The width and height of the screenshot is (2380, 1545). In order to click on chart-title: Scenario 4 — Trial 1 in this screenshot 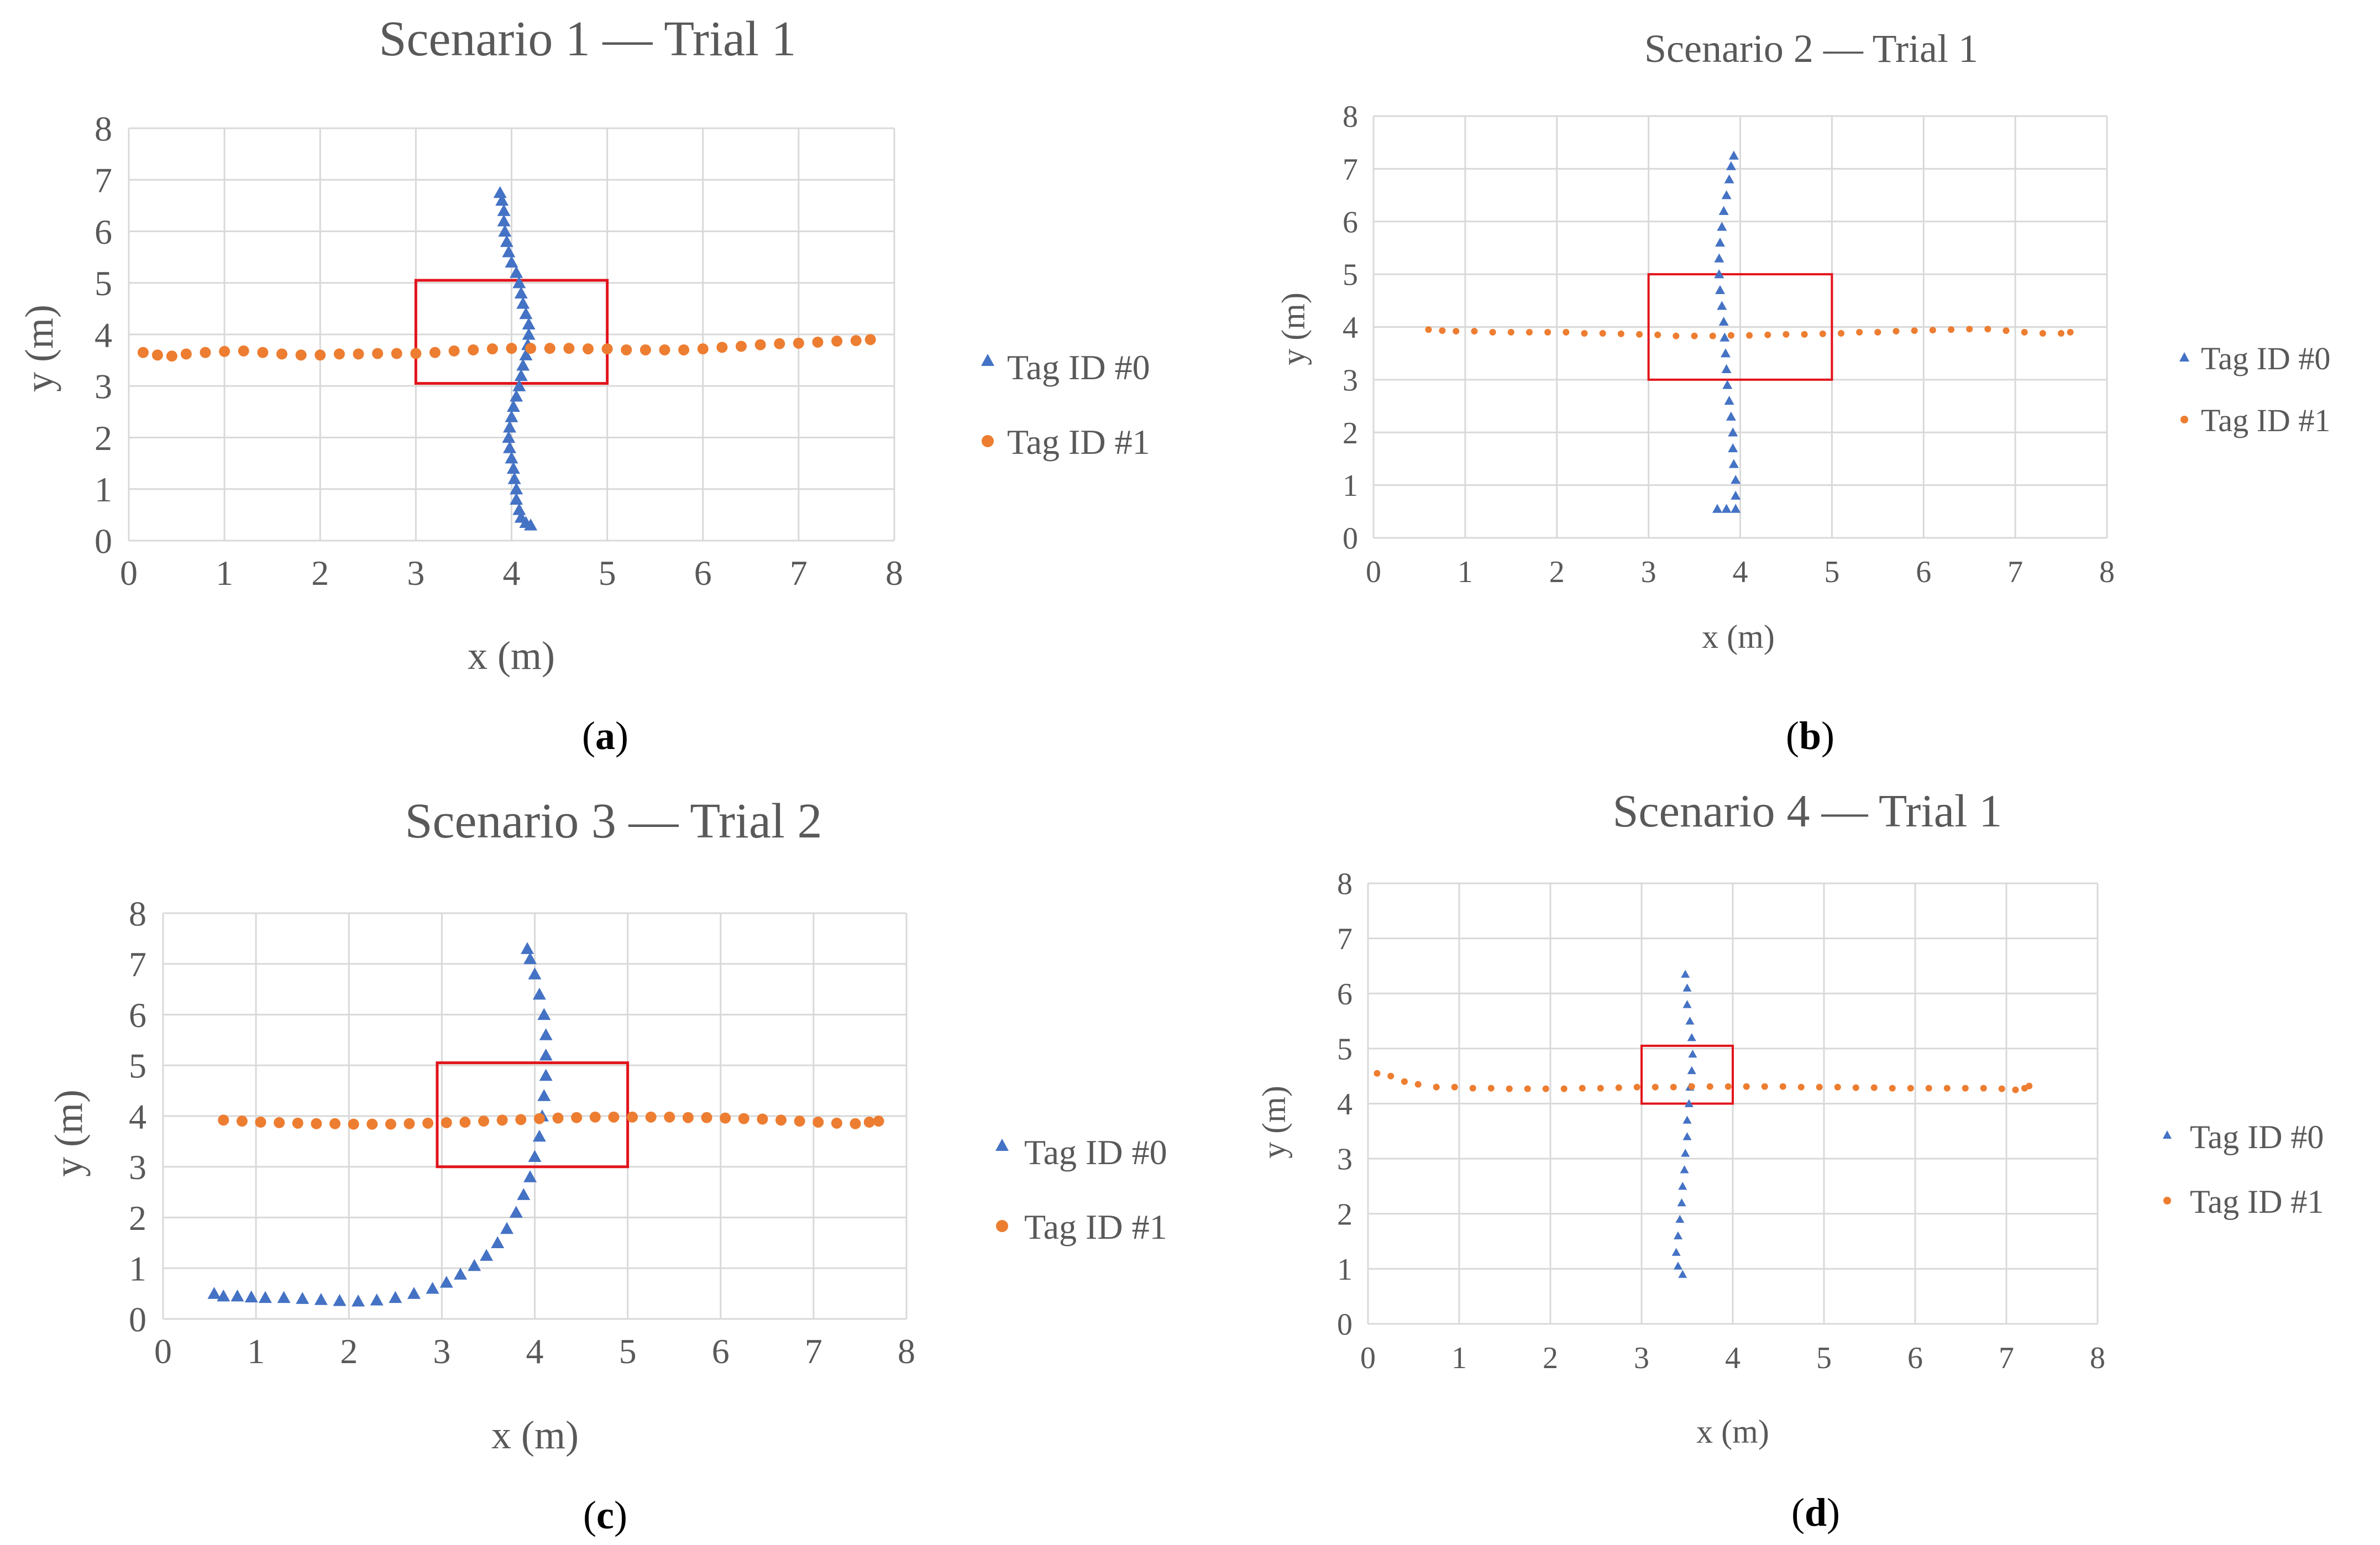, I will do `click(1807, 811)`.